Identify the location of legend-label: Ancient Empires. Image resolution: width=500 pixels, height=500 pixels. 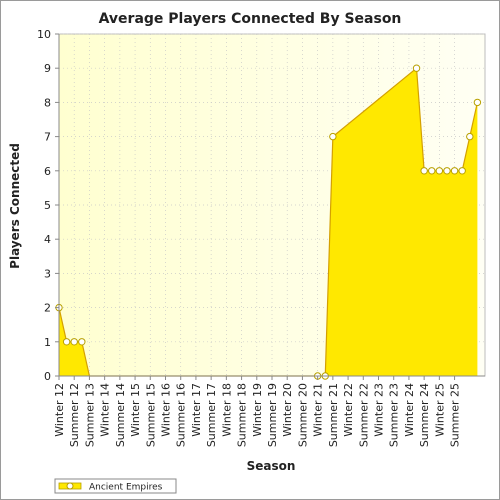
(126, 488).